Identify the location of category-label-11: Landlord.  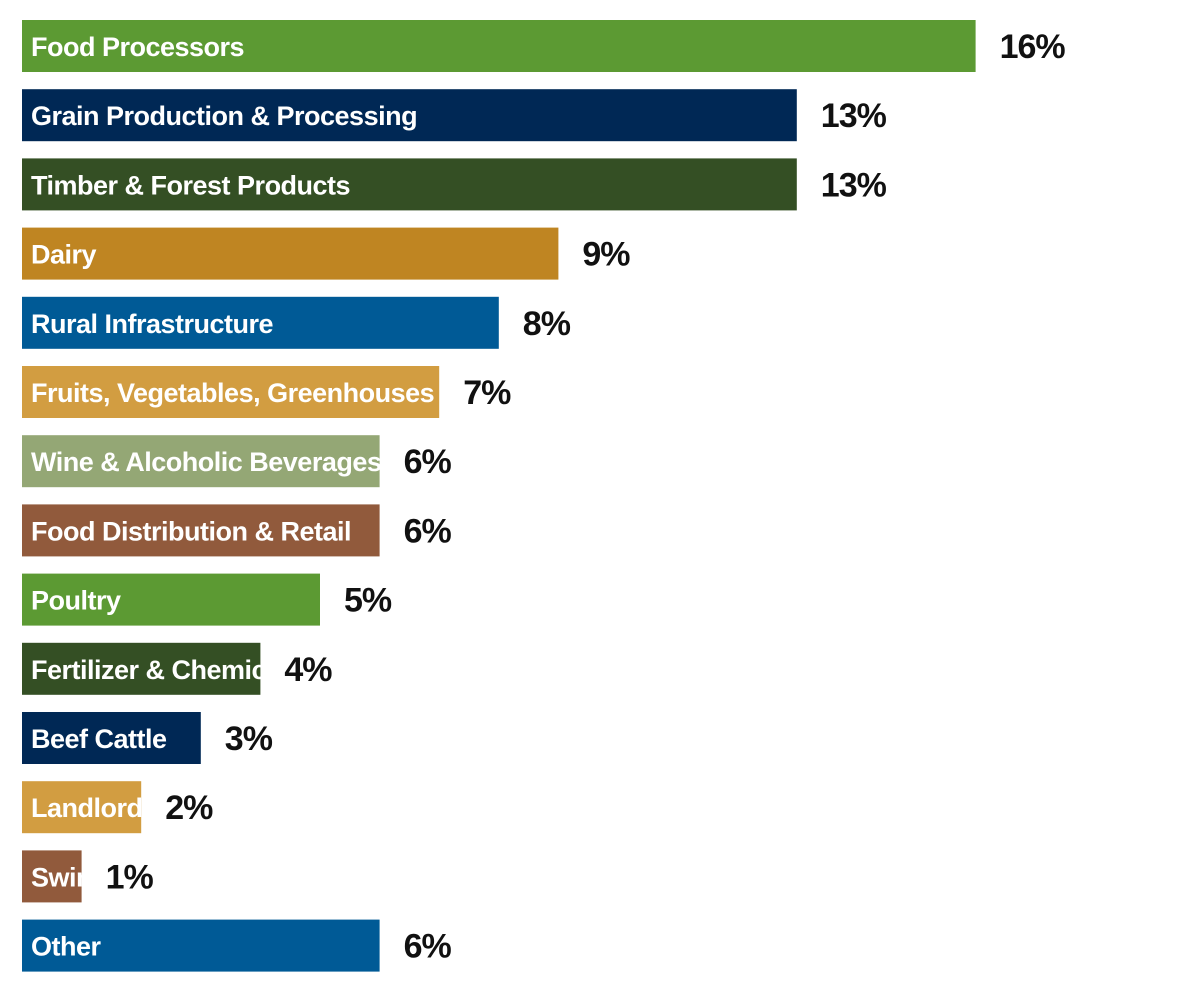
(87, 808).